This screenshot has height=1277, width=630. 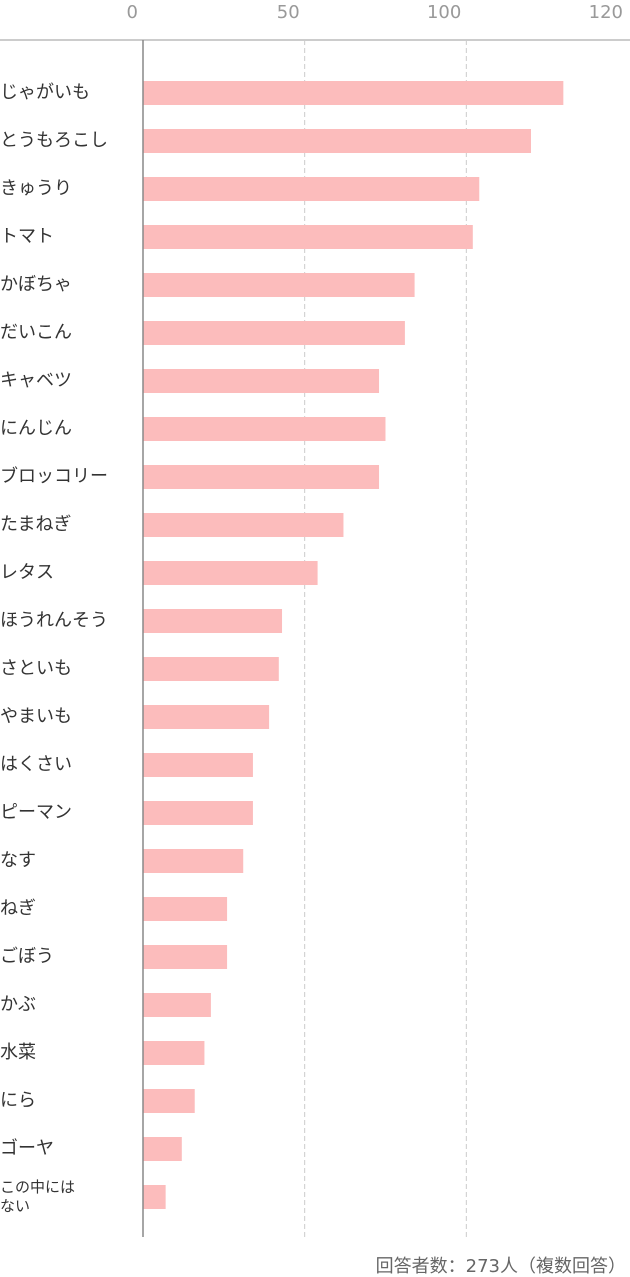 What do you see at coordinates (36, 428) in the screenshot?
I see `y-tick-label: にんじん` at bounding box center [36, 428].